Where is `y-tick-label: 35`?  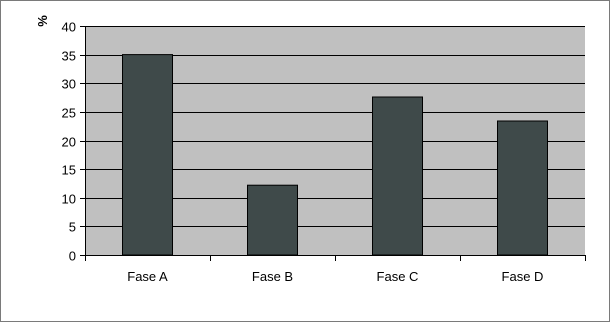
y-tick-label: 35 is located at coordinates (69, 56).